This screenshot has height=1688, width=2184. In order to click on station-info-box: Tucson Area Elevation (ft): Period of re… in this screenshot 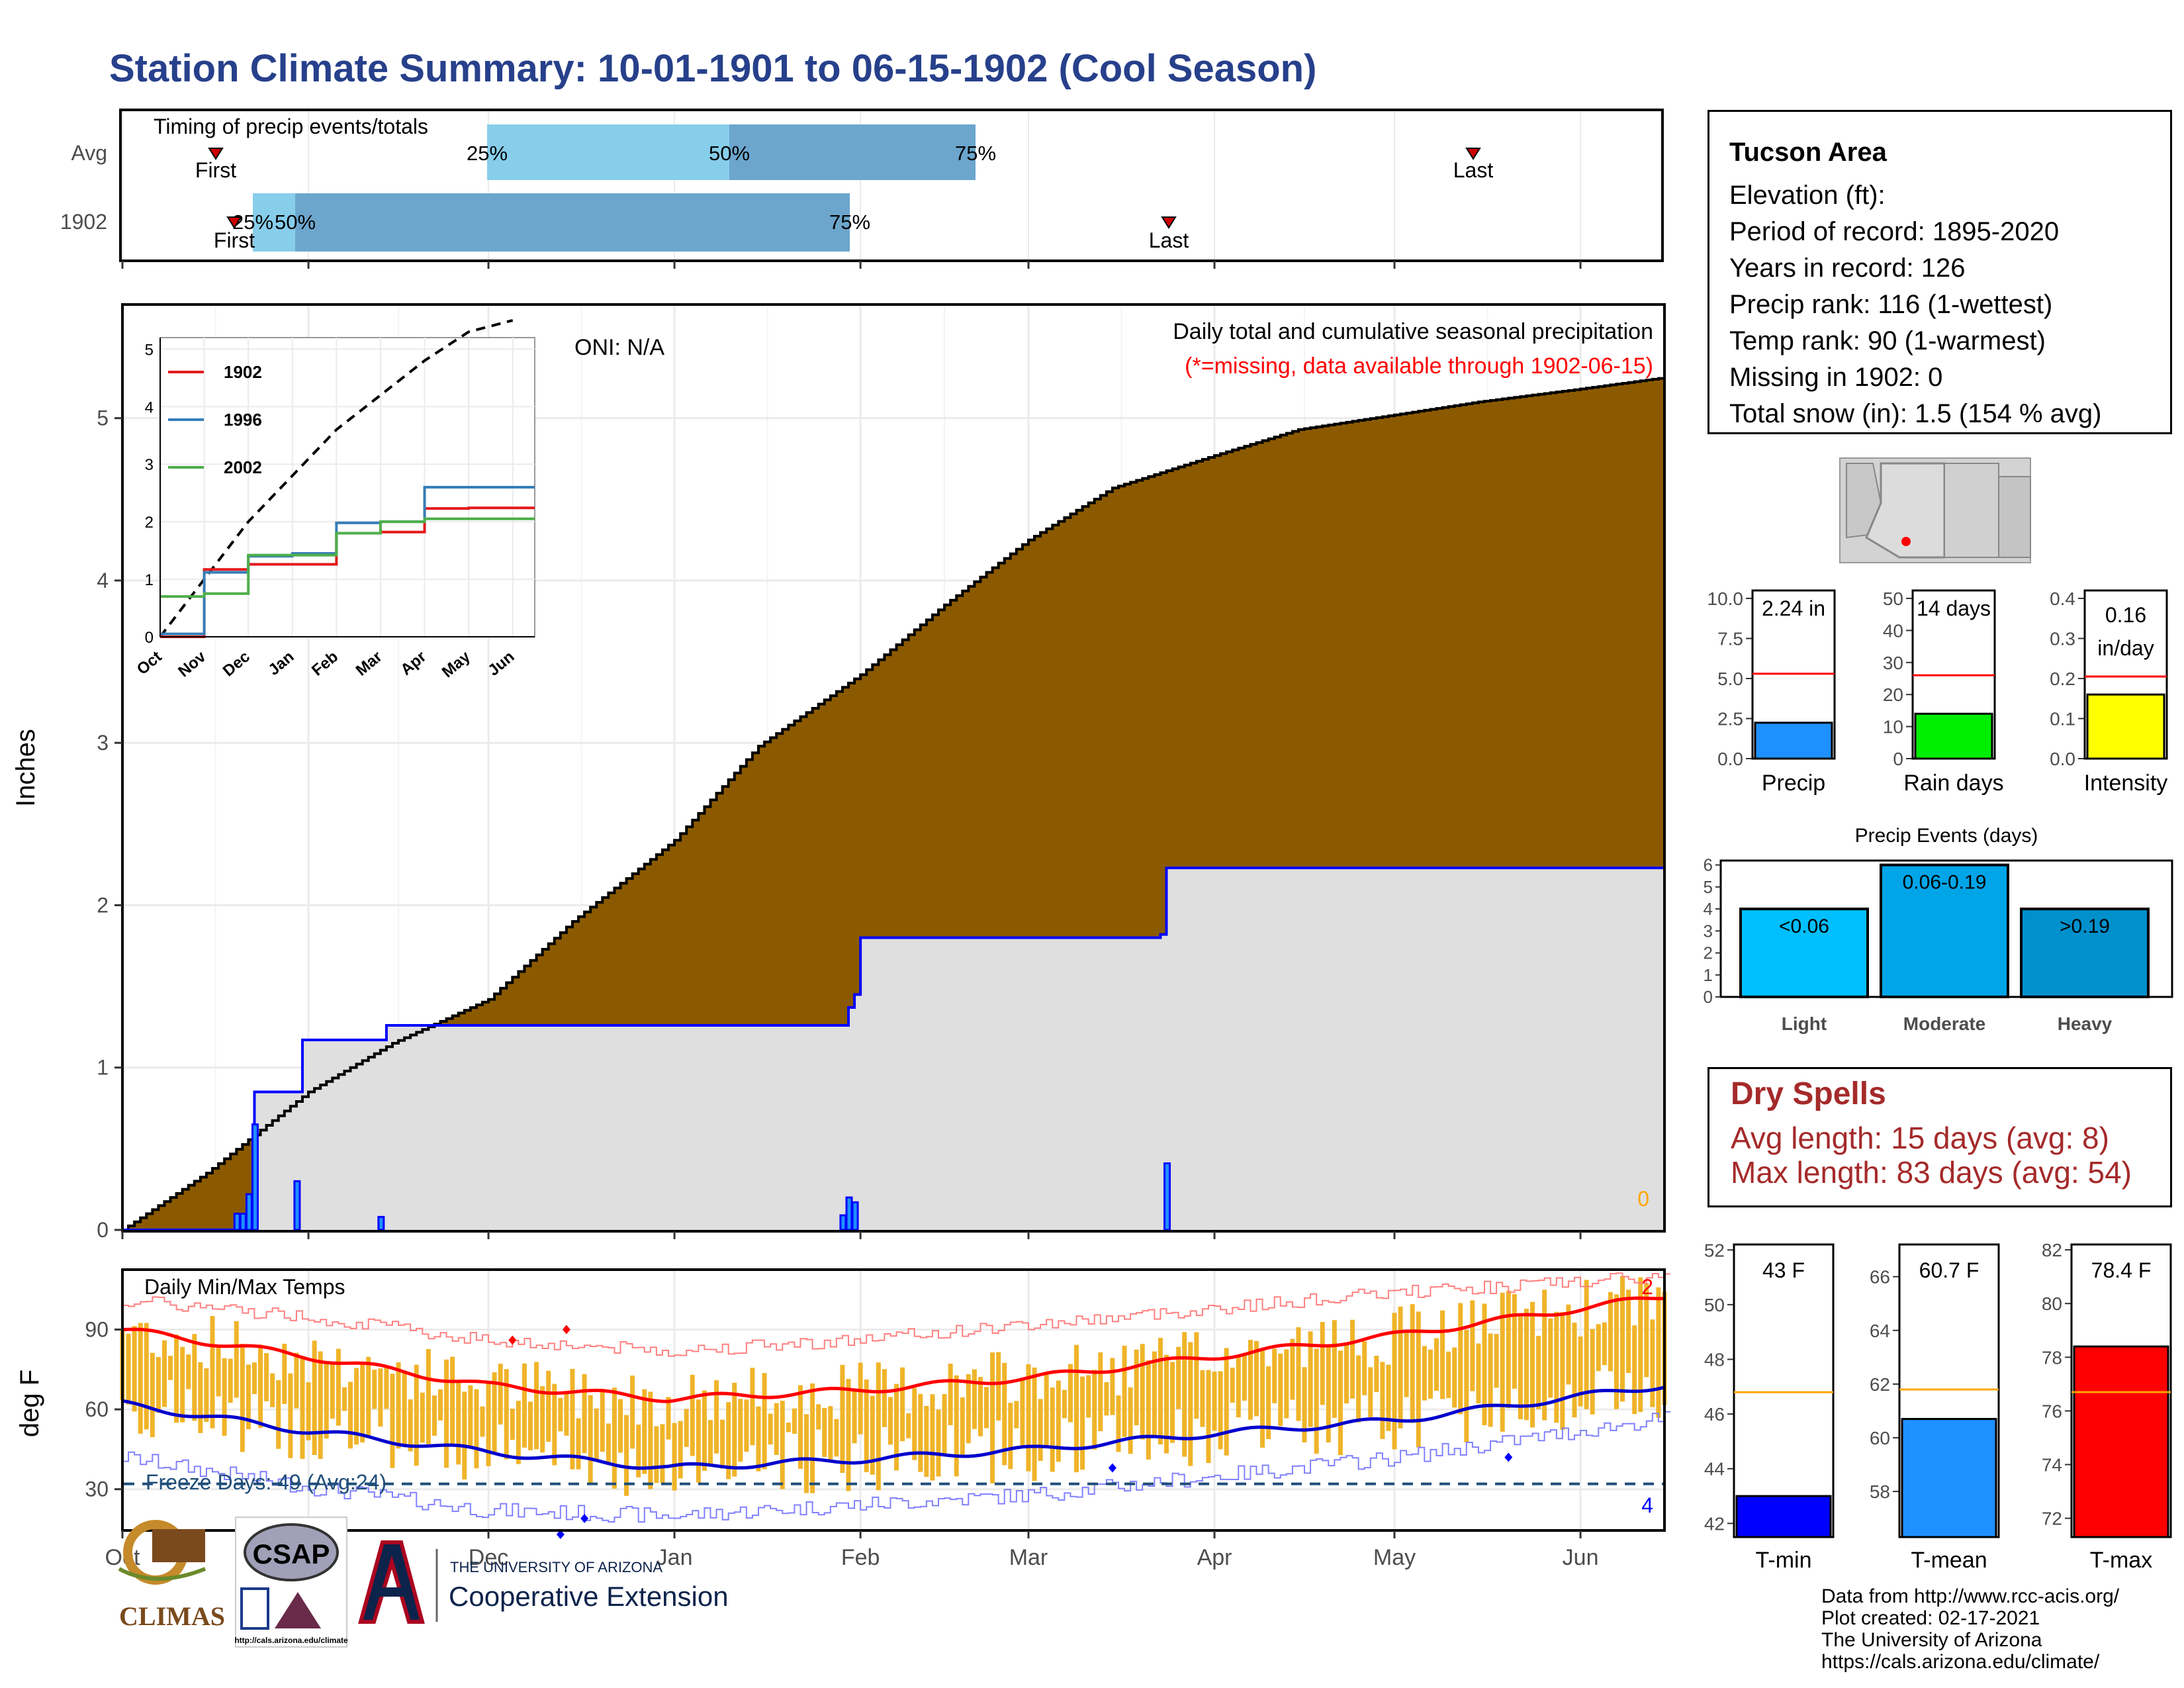, I will do `click(1940, 272)`.